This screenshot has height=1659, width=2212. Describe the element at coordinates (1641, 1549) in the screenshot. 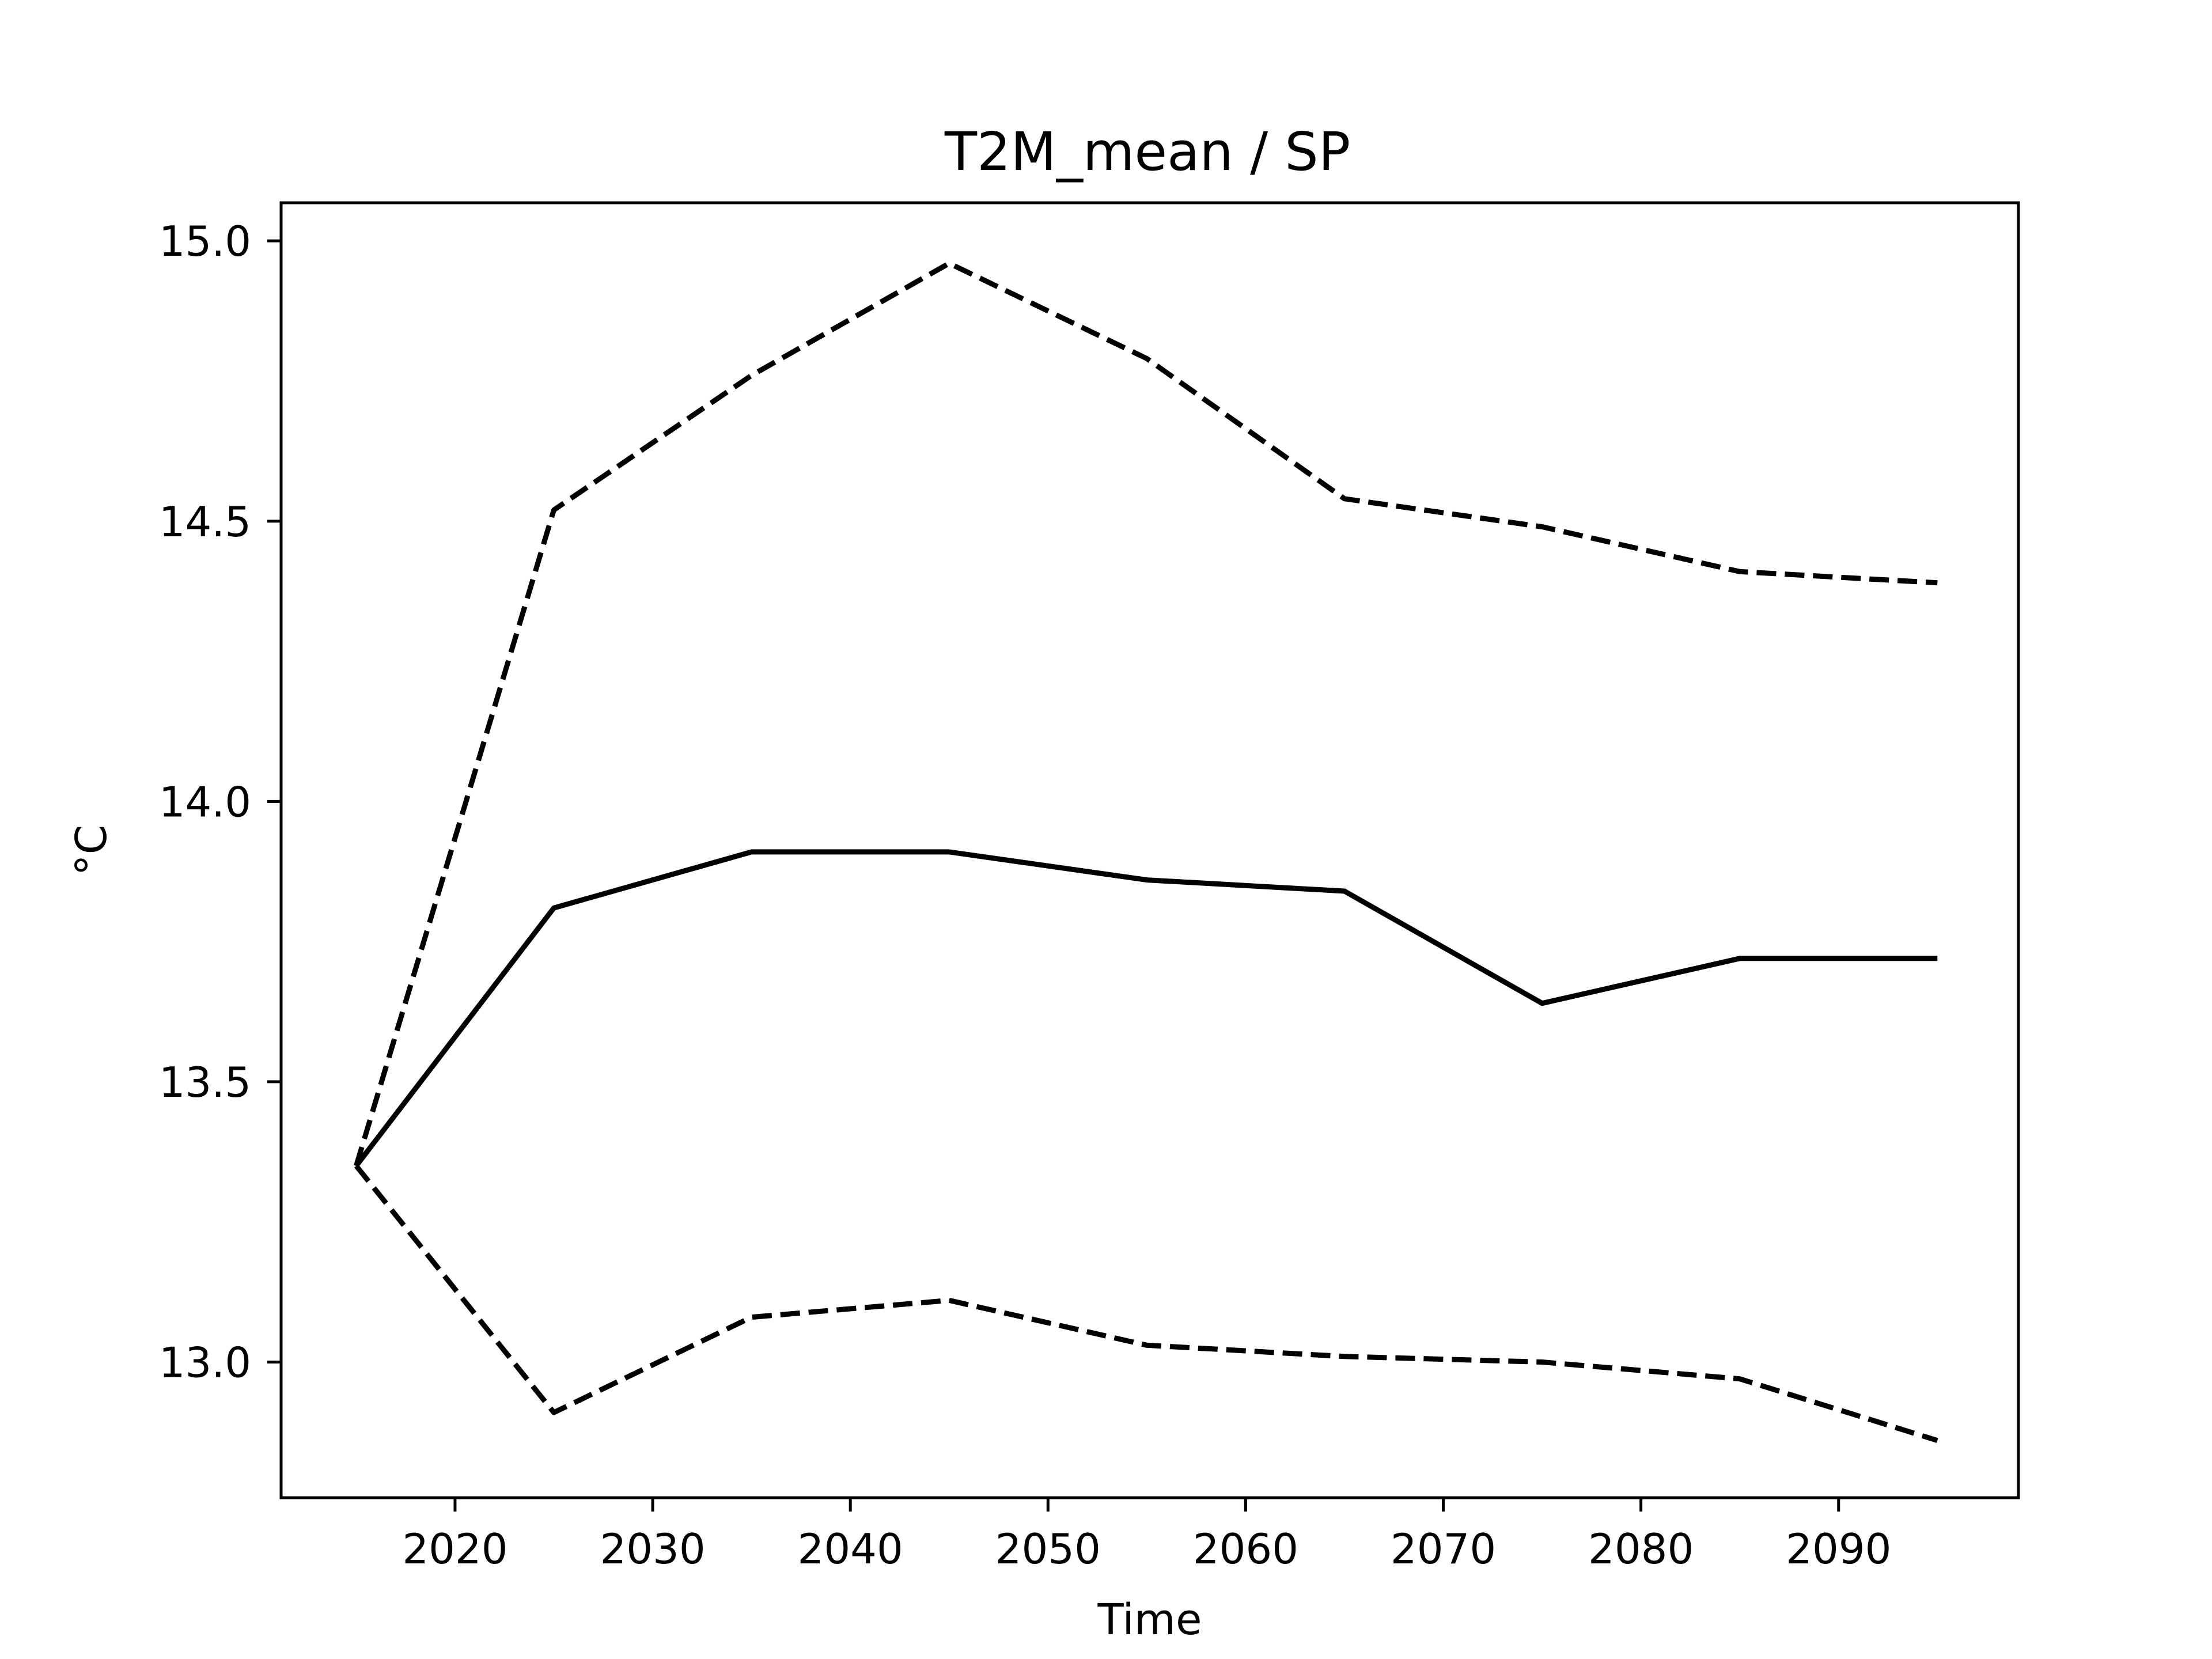

I see `x-tick-label: 2080` at that location.